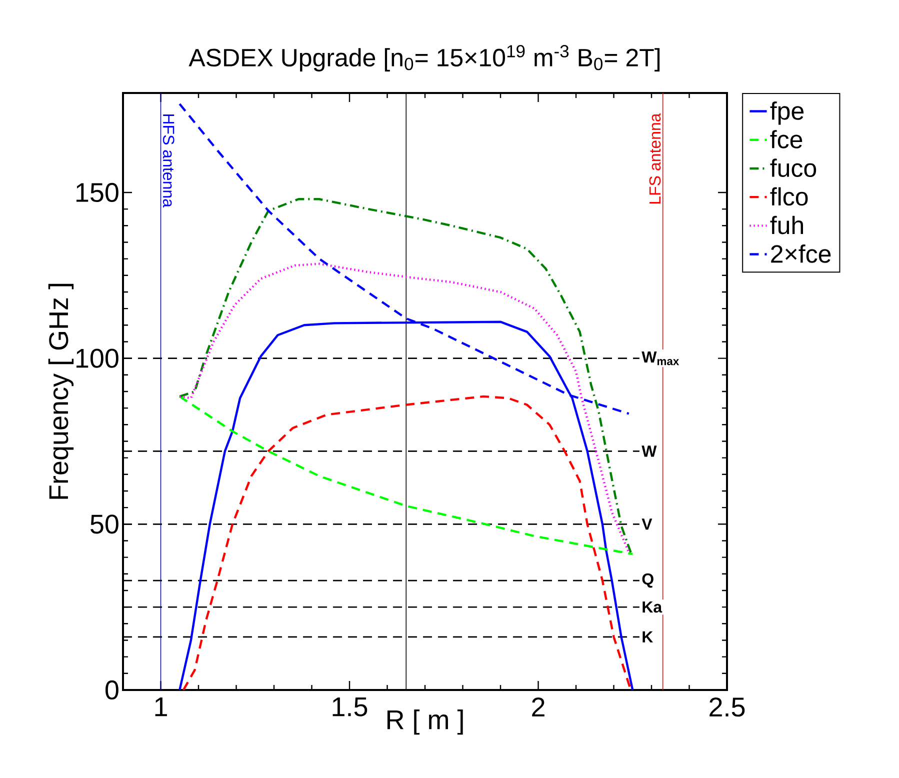 The width and height of the screenshot is (899, 778). Describe the element at coordinates (97, 358) in the screenshot. I see `y-tick-label: 100` at that location.